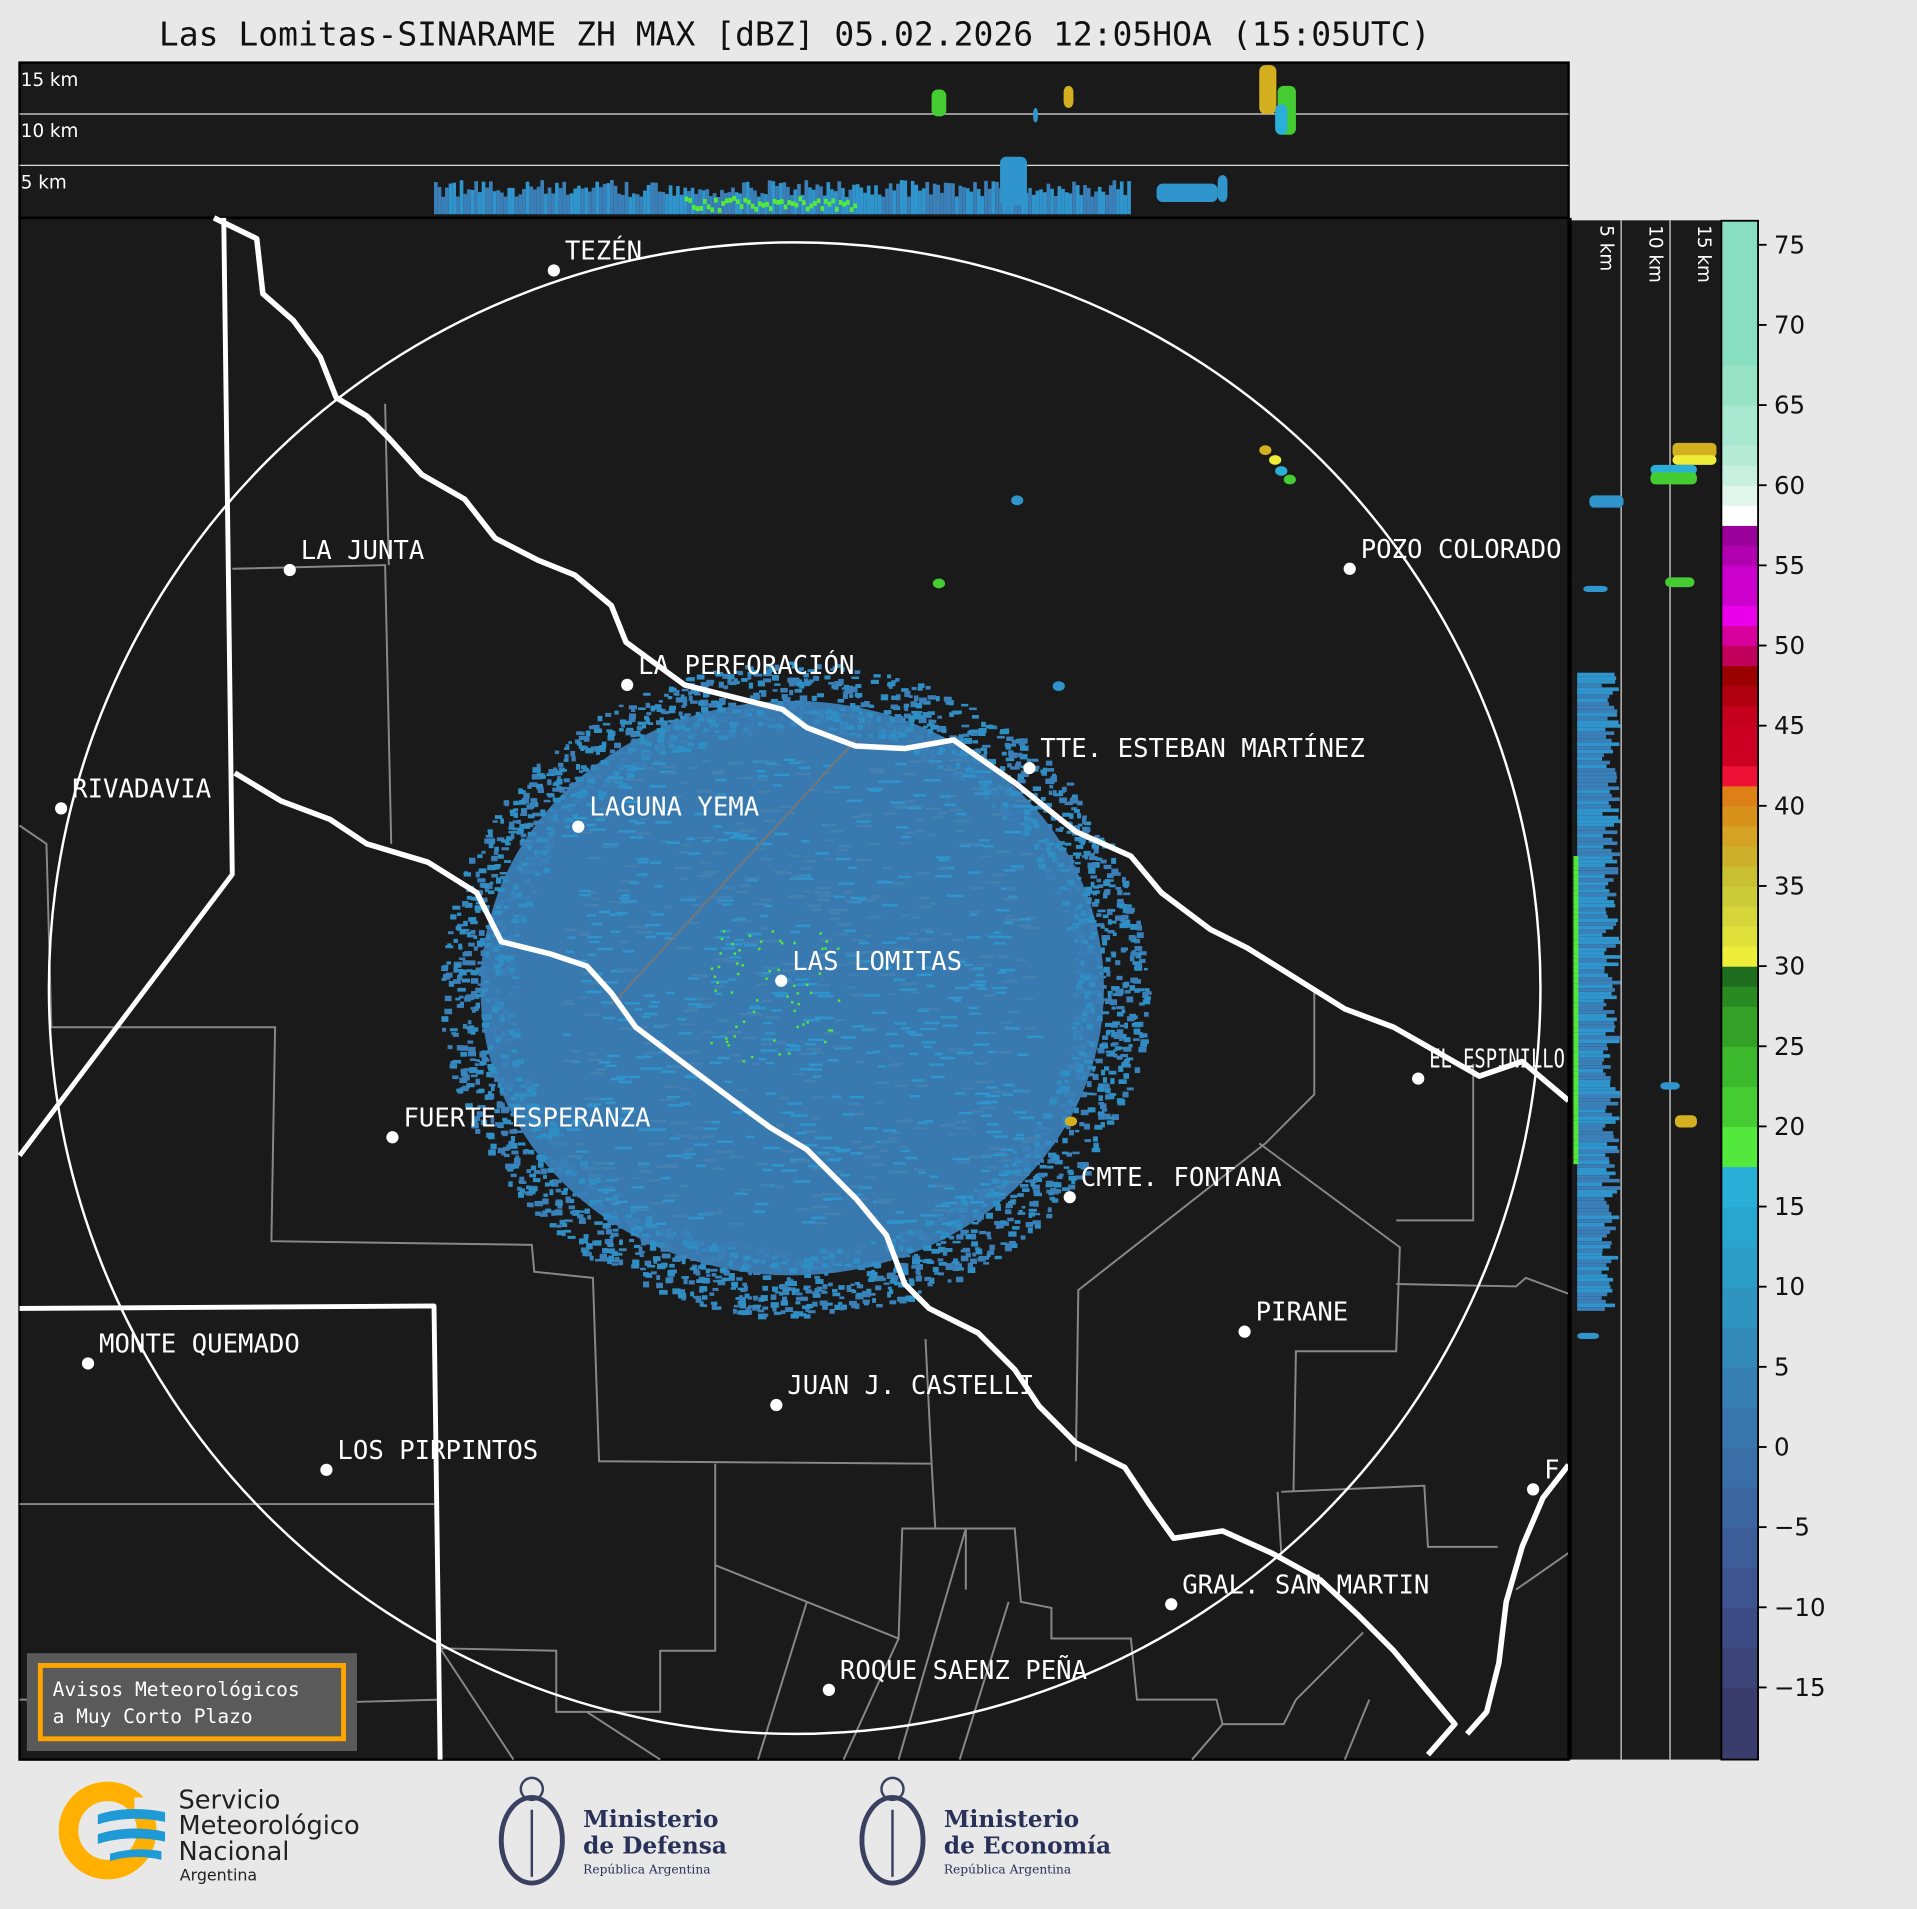  I want to click on warning-box: Avisos Meteorológicos a Muy Corto Plazo, so click(191, 1702).